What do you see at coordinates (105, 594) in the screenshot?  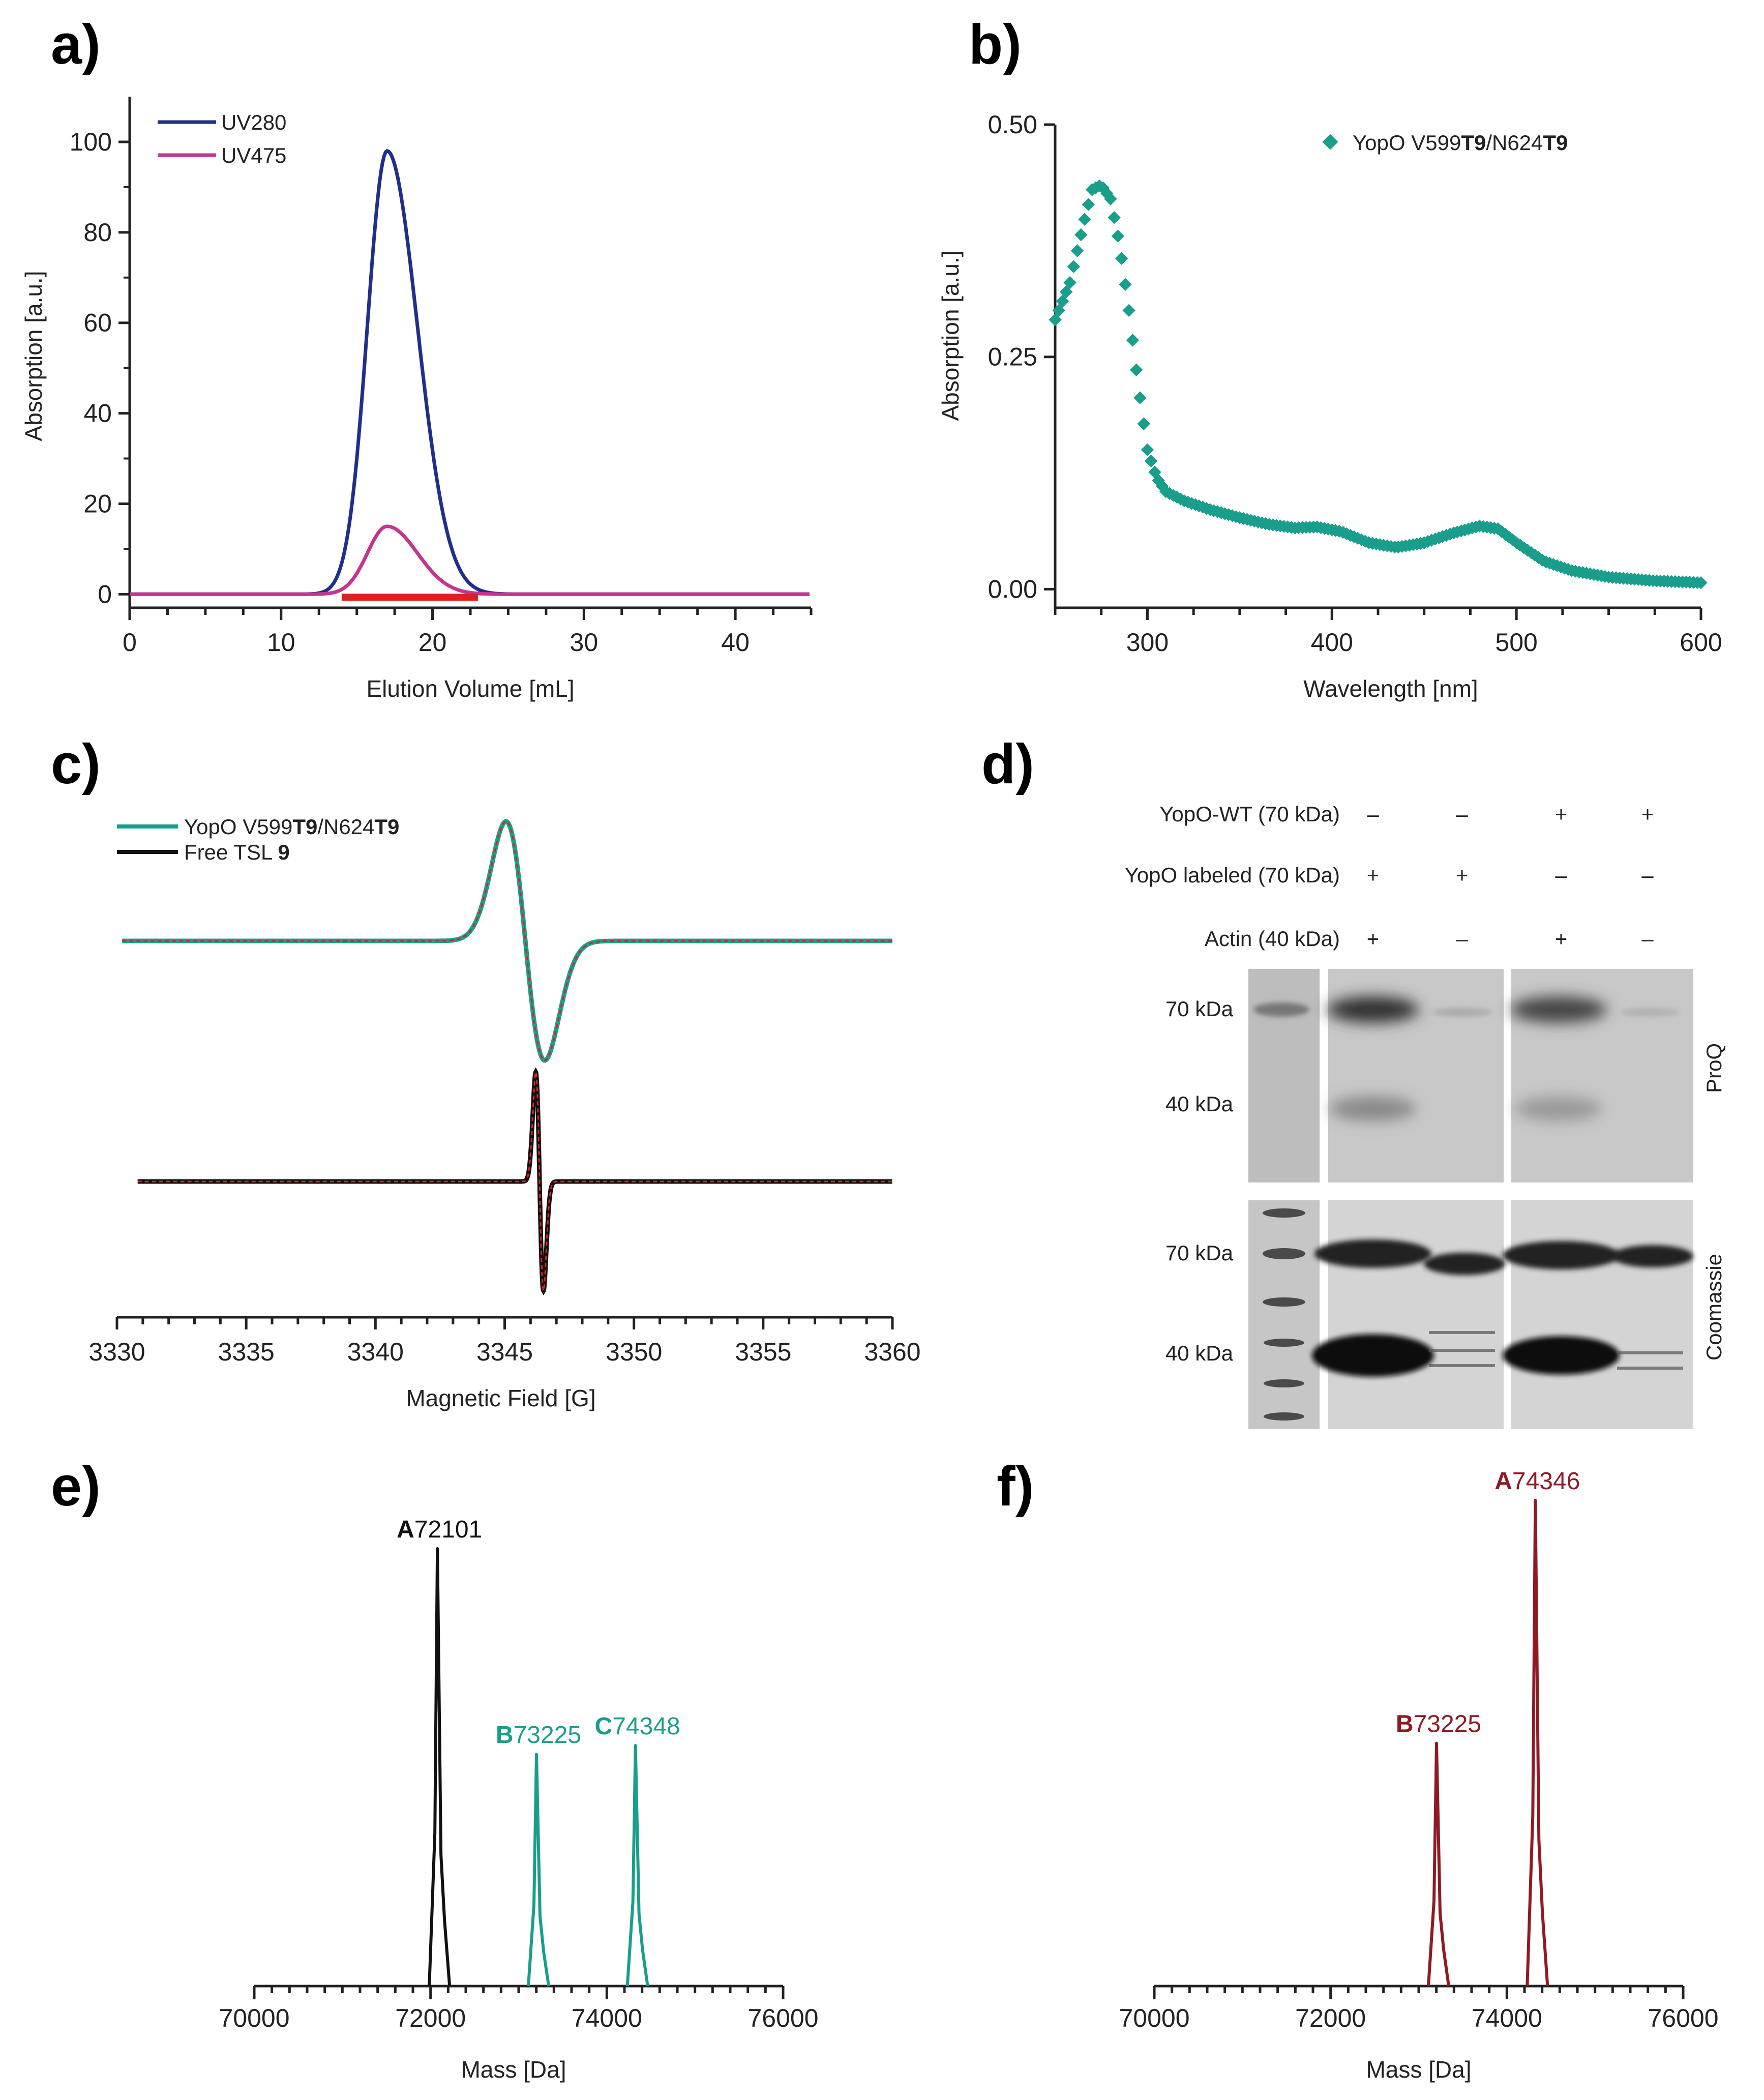 I see `y-tick-label: 0` at bounding box center [105, 594].